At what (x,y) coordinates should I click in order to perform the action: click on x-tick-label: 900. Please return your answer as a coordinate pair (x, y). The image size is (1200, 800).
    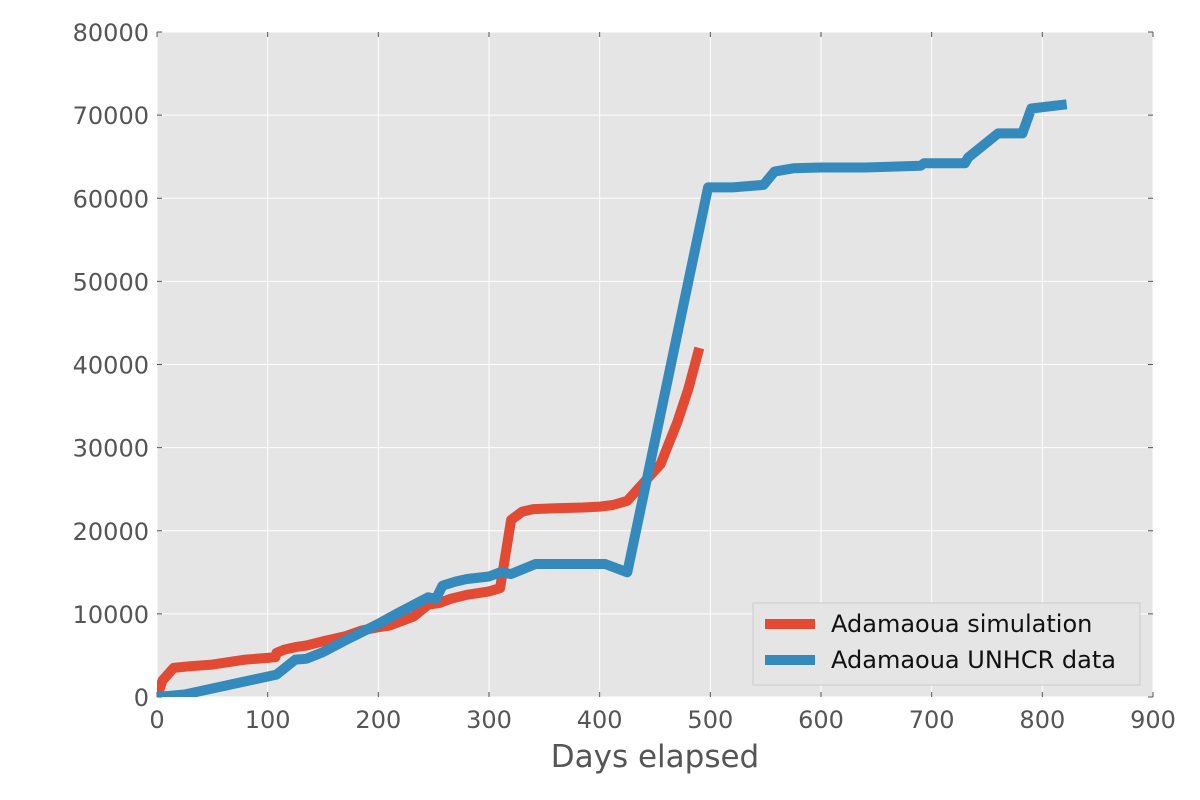
    Looking at the image, I should click on (1153, 720).